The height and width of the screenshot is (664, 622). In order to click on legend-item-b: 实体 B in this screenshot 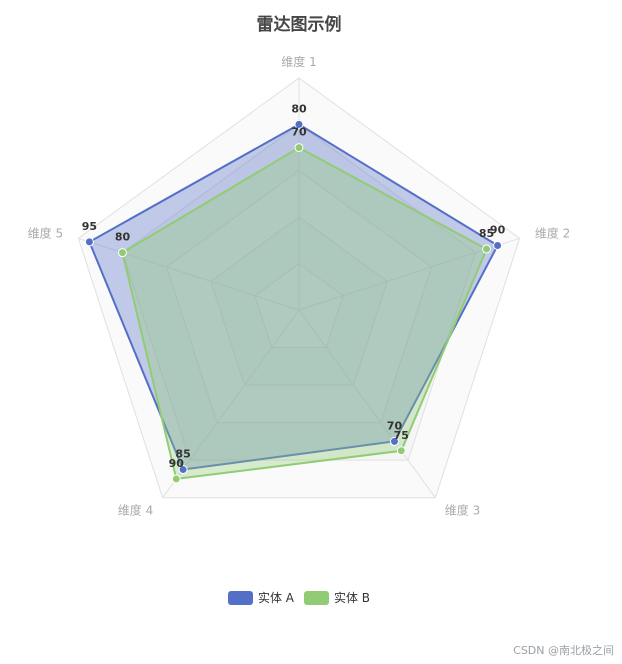, I will do `click(337, 597)`.